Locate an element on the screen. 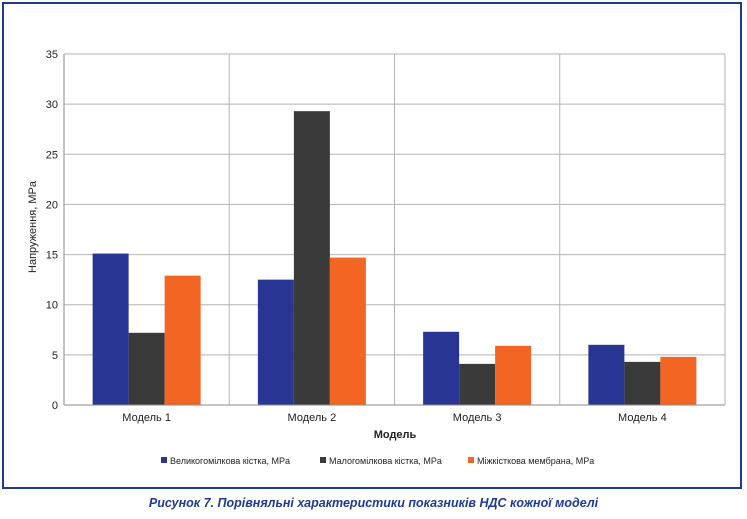  x-axis-label: Модель is located at coordinates (395, 435).